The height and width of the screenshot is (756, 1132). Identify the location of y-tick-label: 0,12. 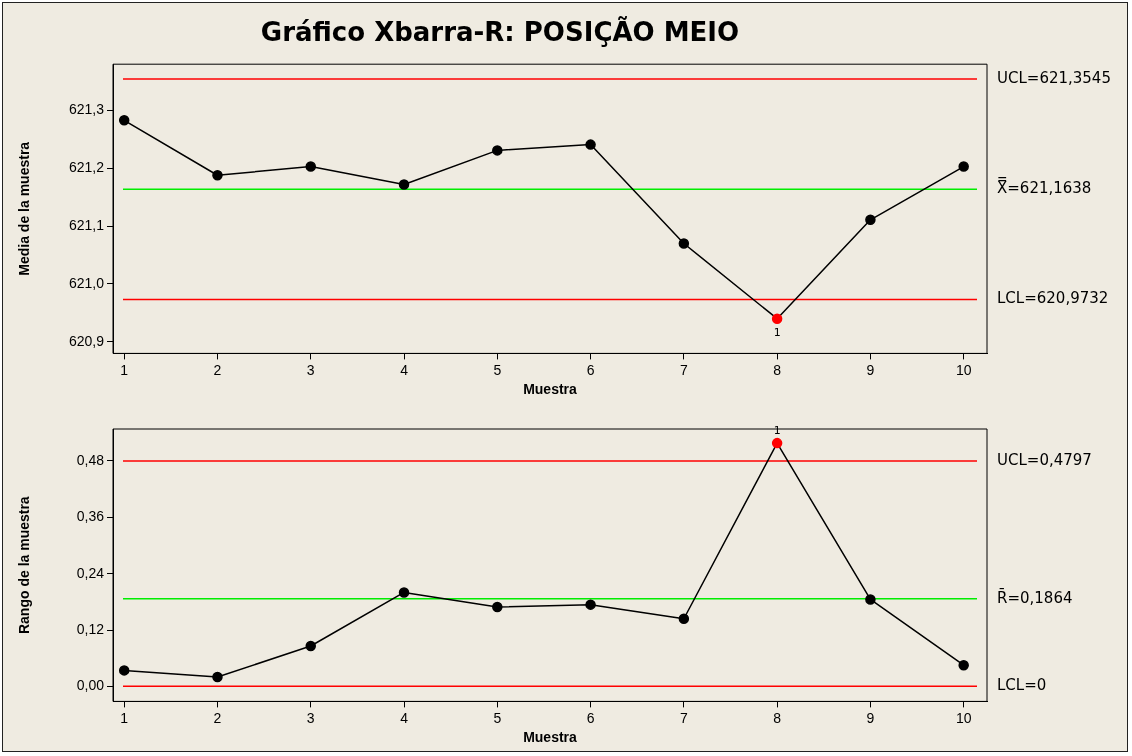
(90, 628).